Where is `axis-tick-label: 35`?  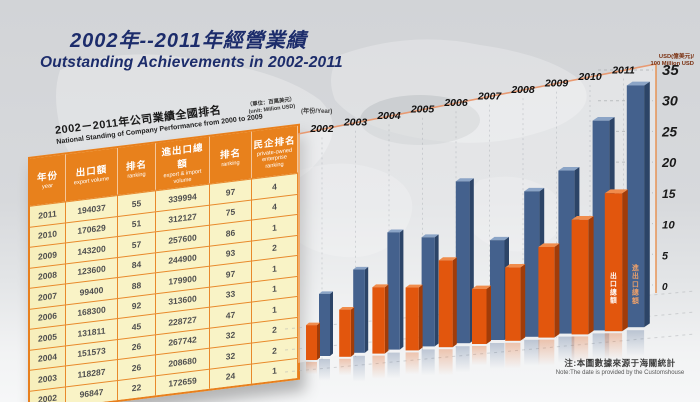 axis-tick-label: 35 is located at coordinates (670, 70).